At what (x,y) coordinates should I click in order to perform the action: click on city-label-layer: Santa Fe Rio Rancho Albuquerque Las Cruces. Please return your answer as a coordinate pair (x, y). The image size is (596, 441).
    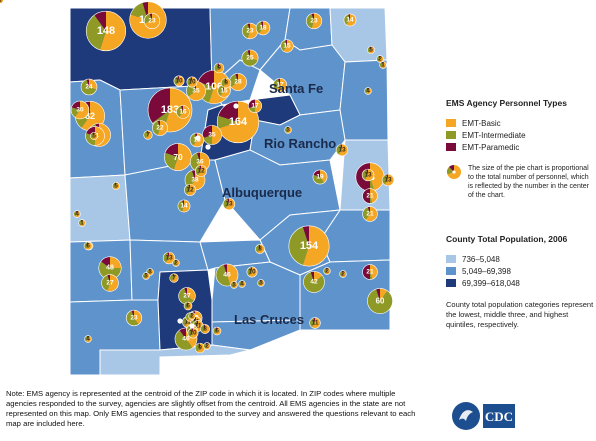
    Looking at the image, I should click on (279, 204).